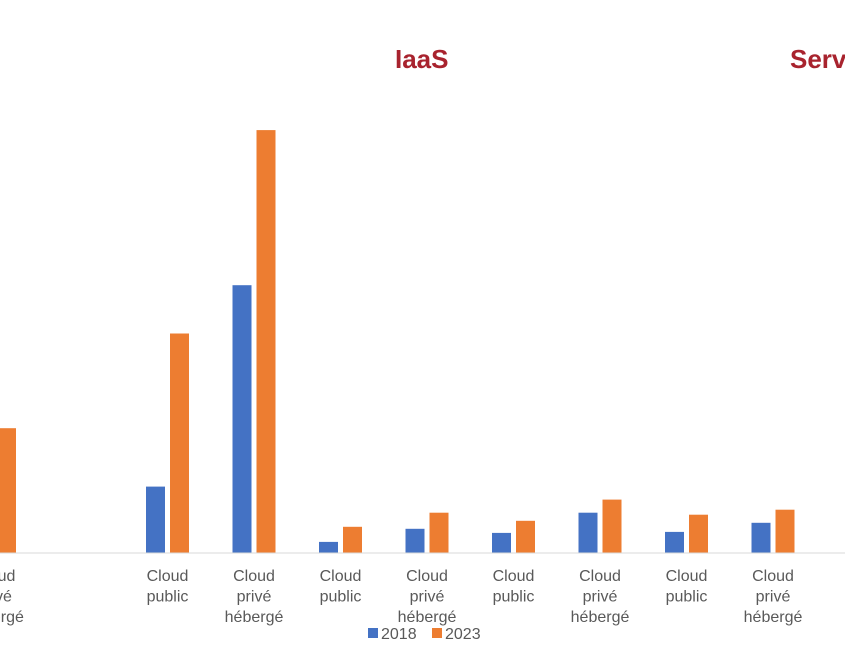 The image size is (845, 655). I want to click on x-tick-label-9: Cloud privé hébergé, so click(773, 597).